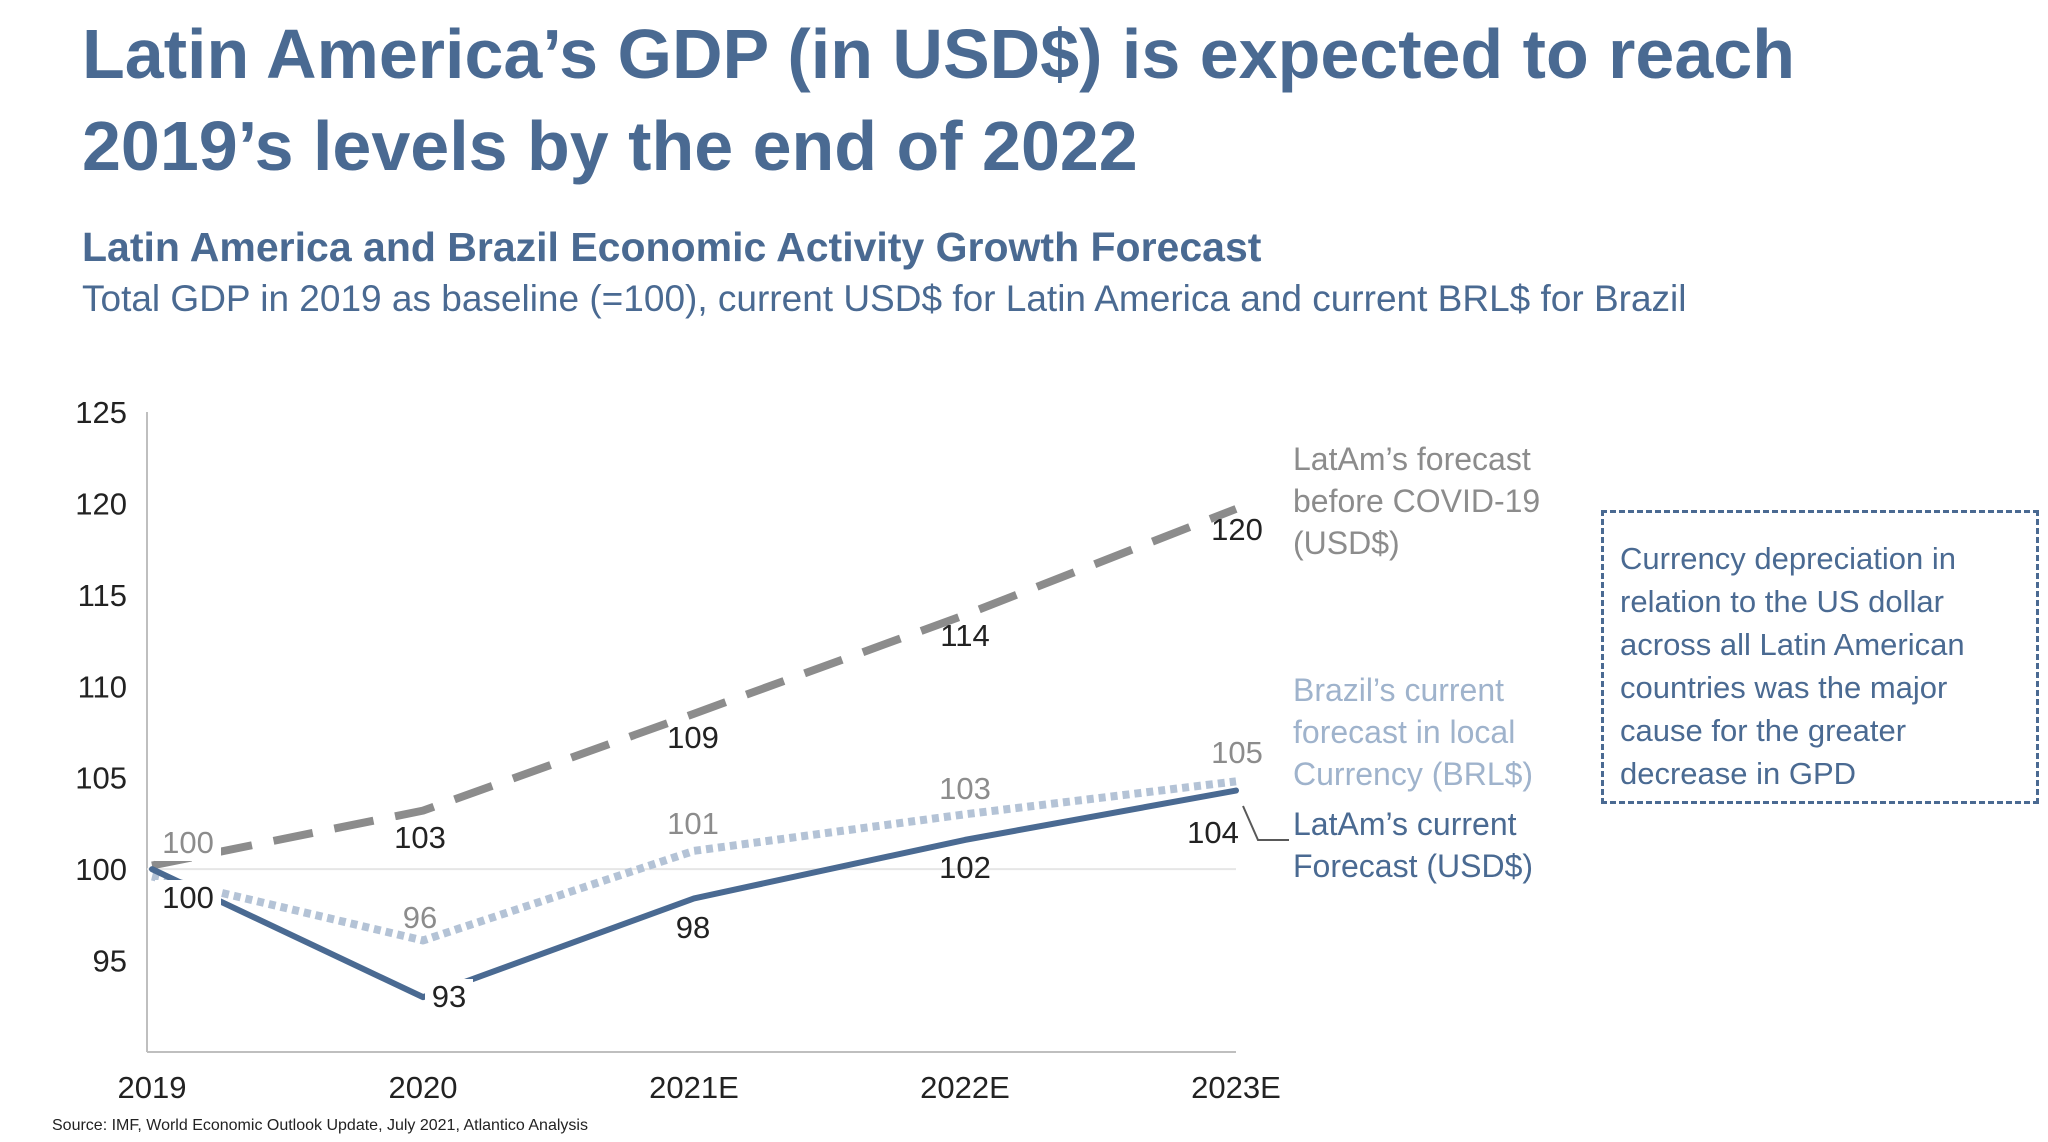 The width and height of the screenshot is (2048, 1142). I want to click on data-label-latam: 100, so click(188, 897).